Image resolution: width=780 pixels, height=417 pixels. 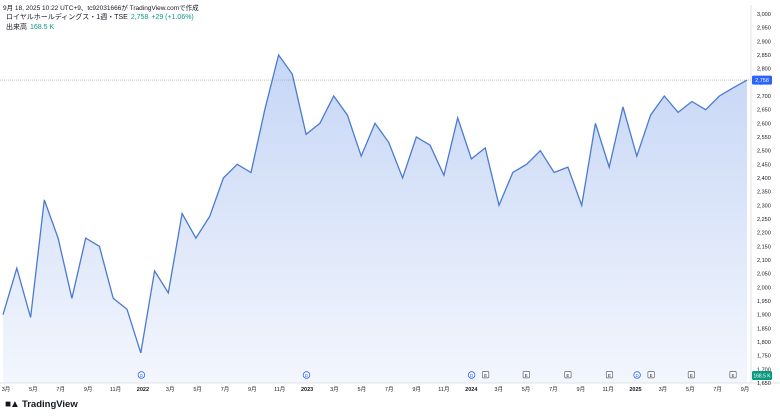 I want to click on y-tick-label: 2,600, so click(x=764, y=124).